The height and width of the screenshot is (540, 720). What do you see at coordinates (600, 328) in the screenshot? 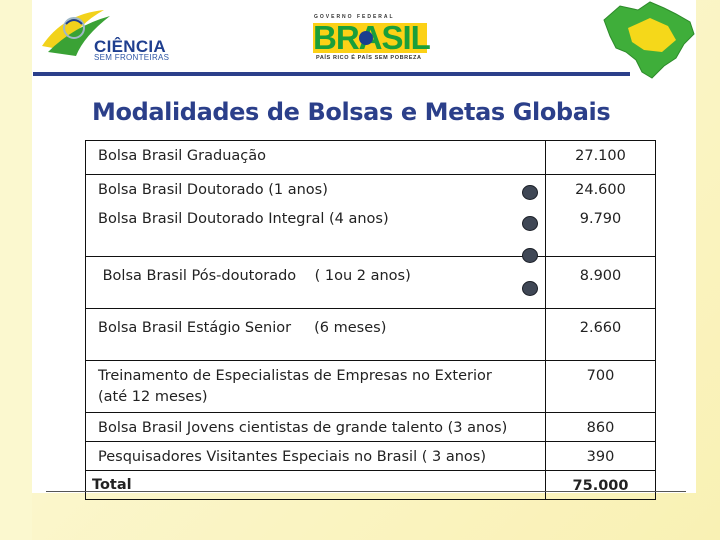
I see `row-value: 2.660` at bounding box center [600, 328].